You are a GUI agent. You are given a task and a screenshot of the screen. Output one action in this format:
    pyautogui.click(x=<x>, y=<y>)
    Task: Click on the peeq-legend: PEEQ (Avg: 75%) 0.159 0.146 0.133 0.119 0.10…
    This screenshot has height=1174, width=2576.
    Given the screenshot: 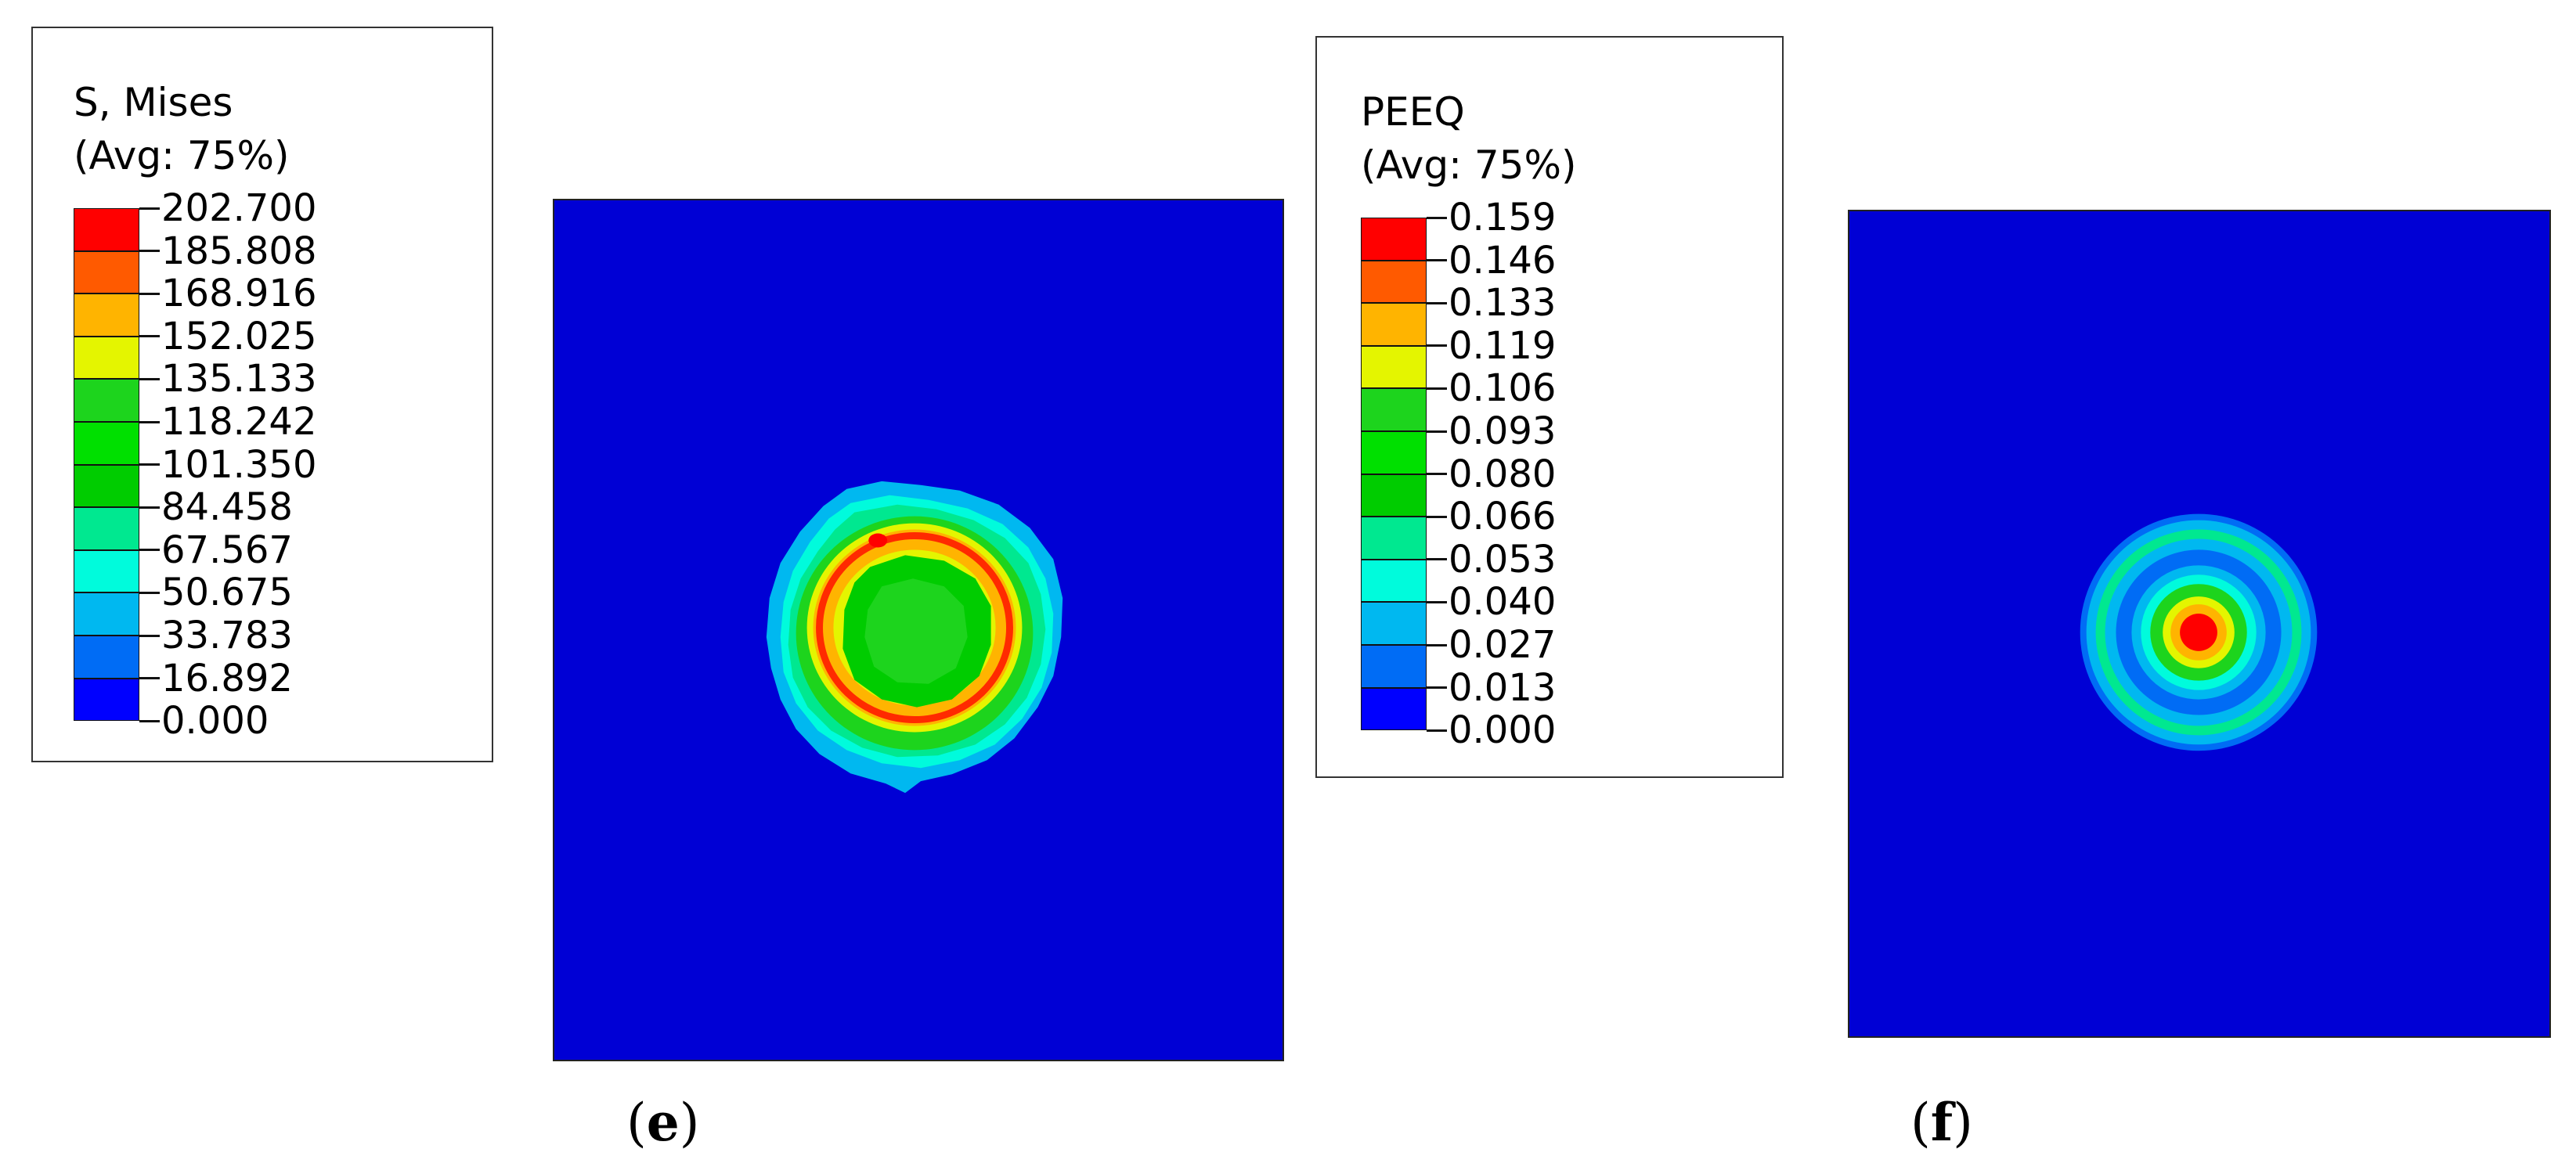 What is the action you would take?
    pyautogui.click(x=1549, y=407)
    